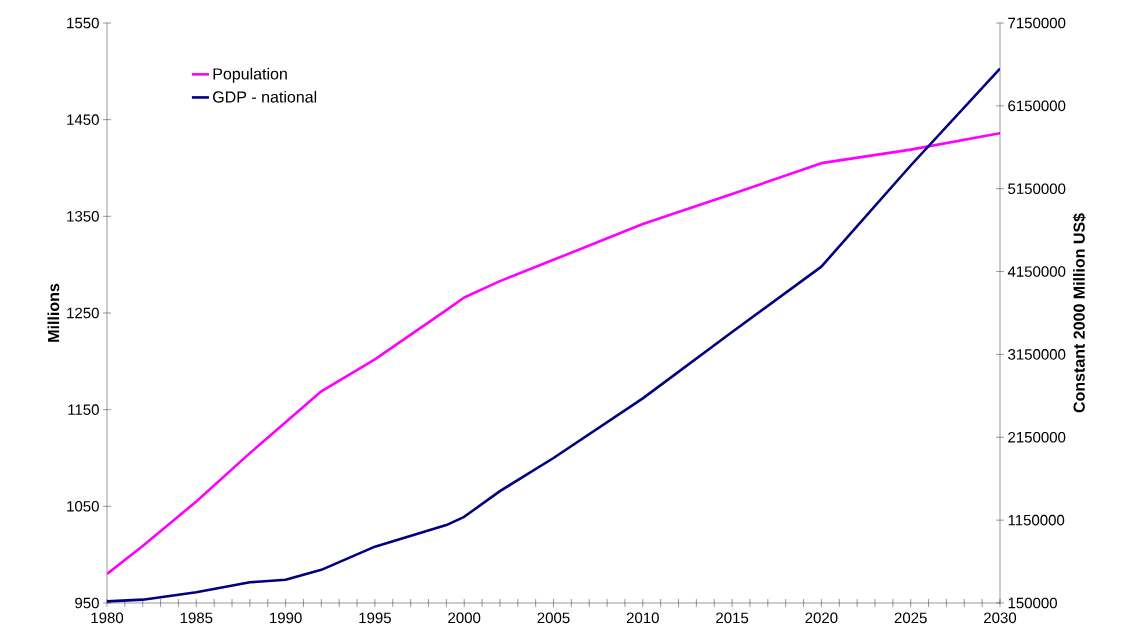 The width and height of the screenshot is (1125, 640). I want to click on x-tick-label: 1985, so click(196, 618).